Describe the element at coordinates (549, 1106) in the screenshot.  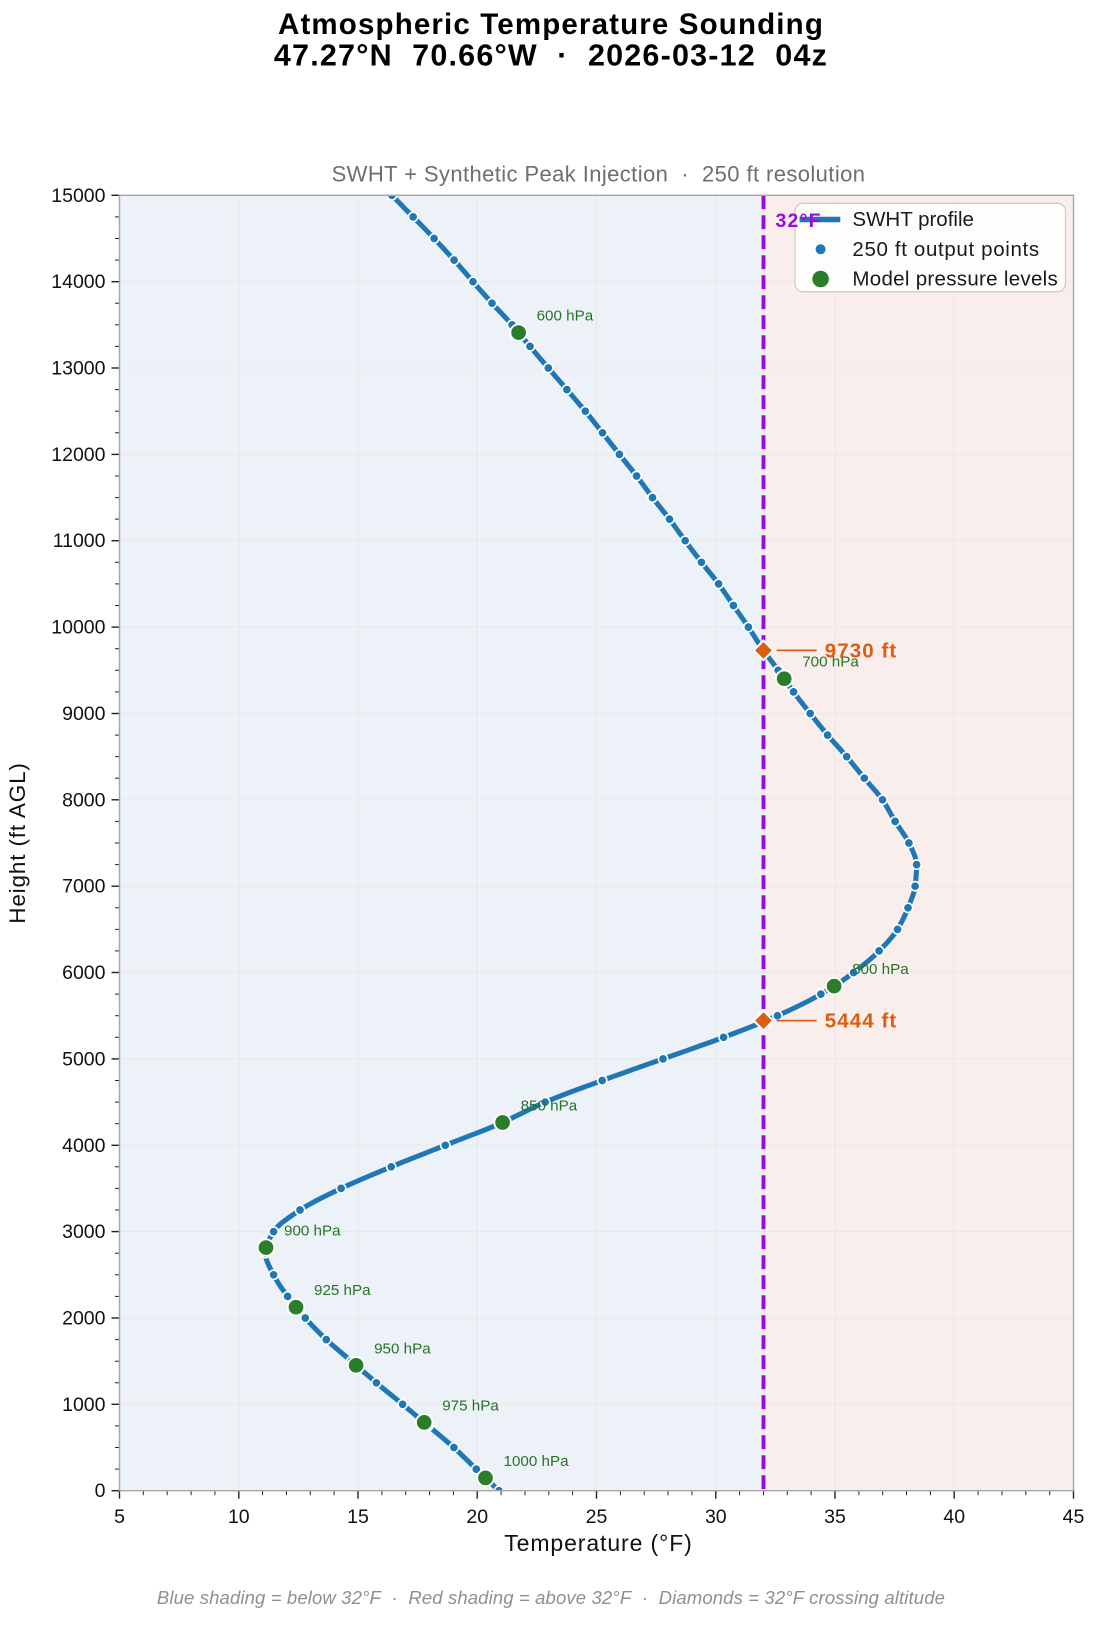
I see `svg-text: 850 hPa` at that location.